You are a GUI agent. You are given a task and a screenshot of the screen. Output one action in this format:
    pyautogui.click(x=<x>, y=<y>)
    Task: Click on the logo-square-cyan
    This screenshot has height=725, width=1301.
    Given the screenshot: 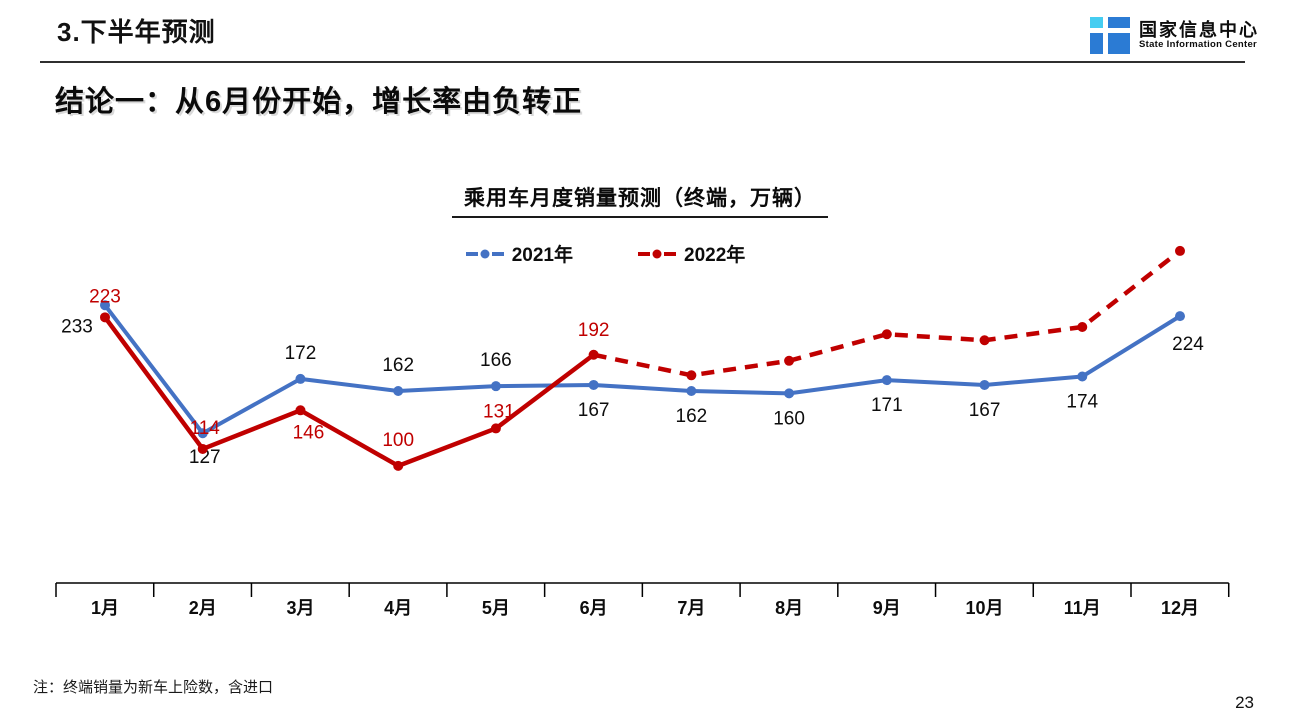 What is the action you would take?
    pyautogui.click(x=1096, y=22)
    